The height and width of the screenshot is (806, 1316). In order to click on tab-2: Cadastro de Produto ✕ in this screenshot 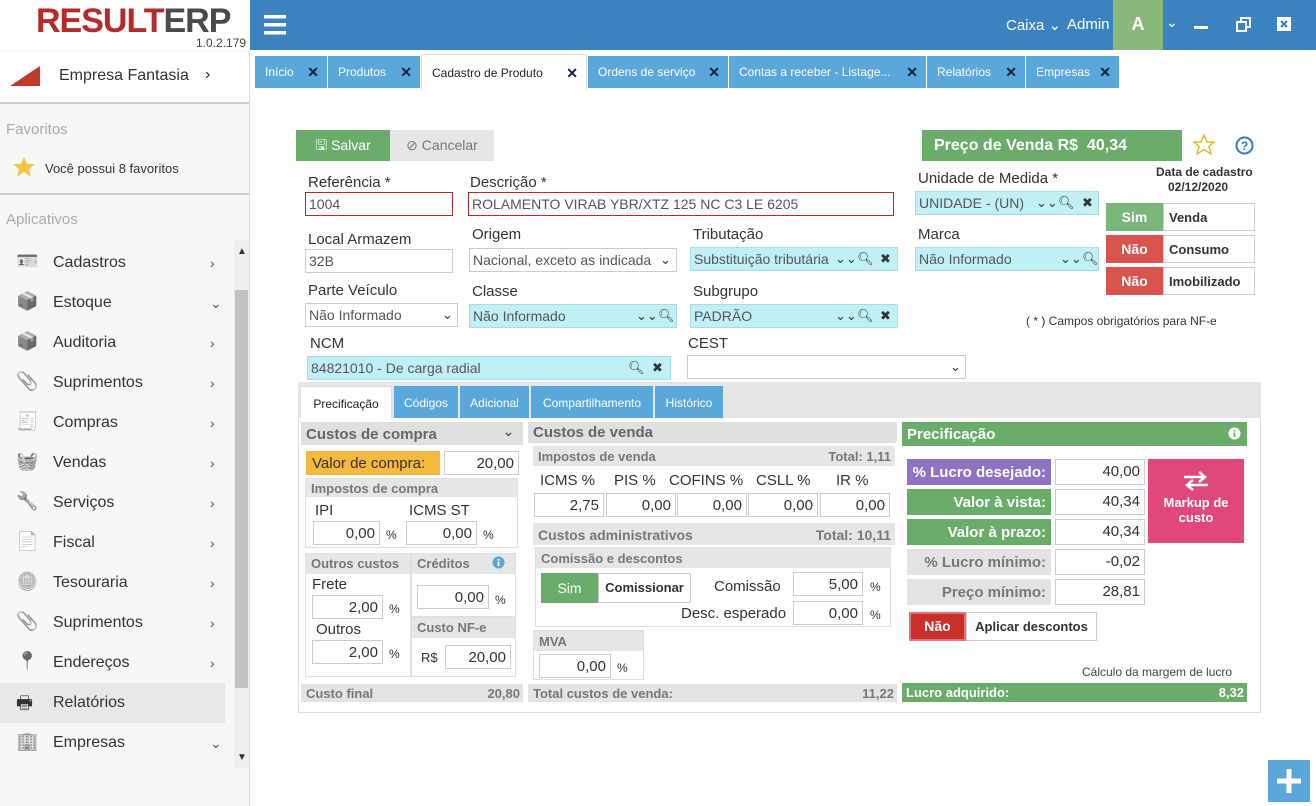, I will do `click(504, 72)`.